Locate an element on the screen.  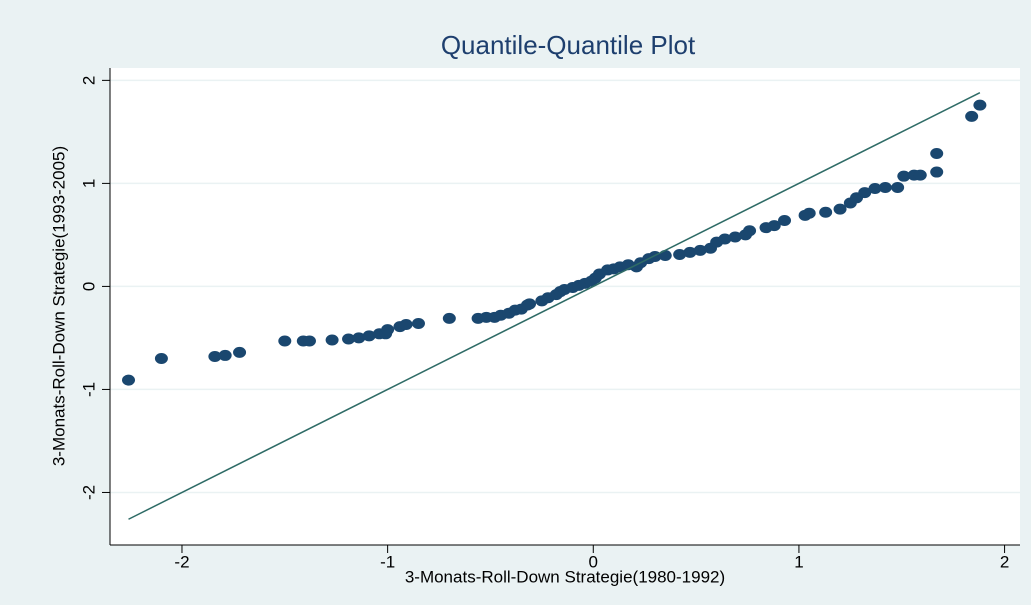
x-axis-label: 3-Monats-Roll-Down Strategie(1980-1992) is located at coordinates (565, 576).